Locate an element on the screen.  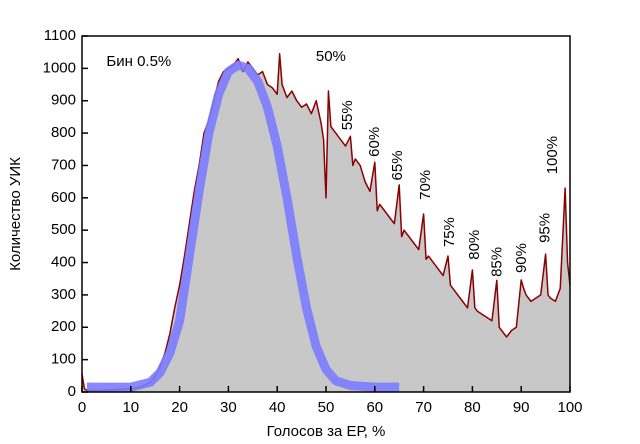
y-tick-label: 1000 is located at coordinates (59, 67).